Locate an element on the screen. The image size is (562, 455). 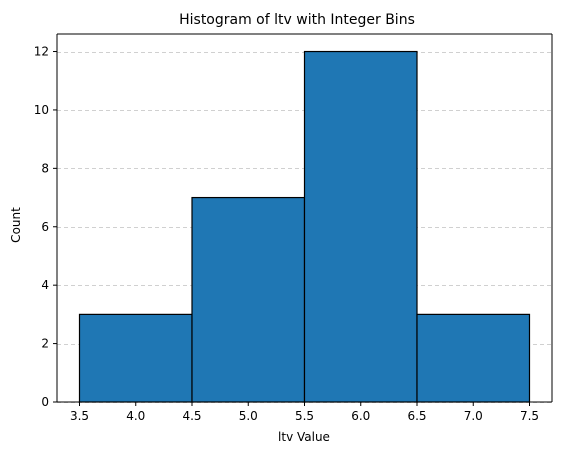
y-tick-label-5: 10 is located at coordinates (41, 110).